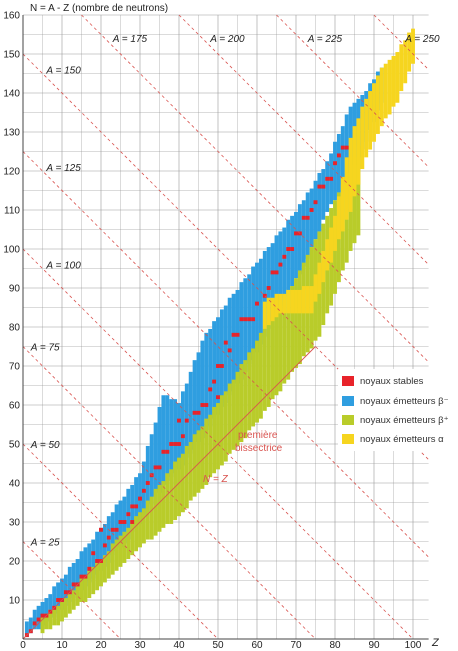 Image resolution: width=458 pixels, height=651 pixels. Describe the element at coordinates (45, 347) in the screenshot. I see `isobar-label: A = 75` at that location.